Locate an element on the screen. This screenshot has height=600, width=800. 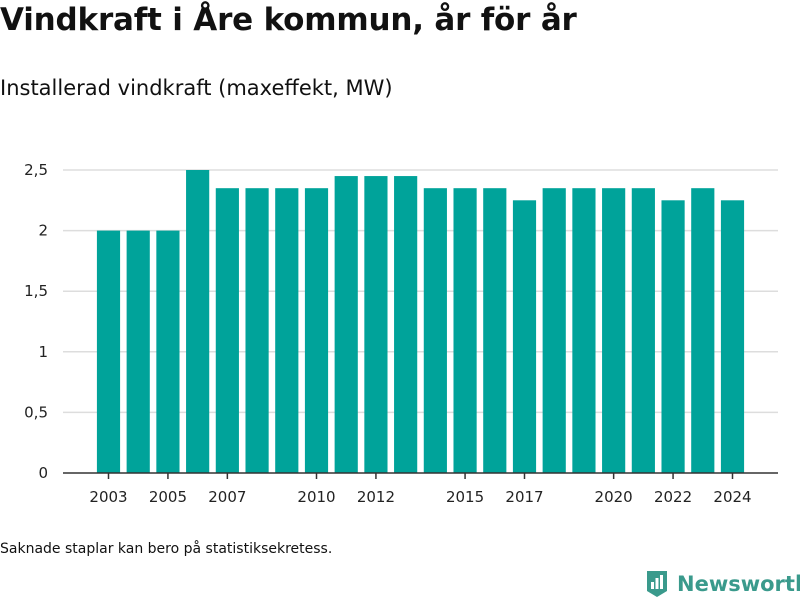
chart-title: Vindkraft i Åre kommun, år för år is located at coordinates (288, 20).